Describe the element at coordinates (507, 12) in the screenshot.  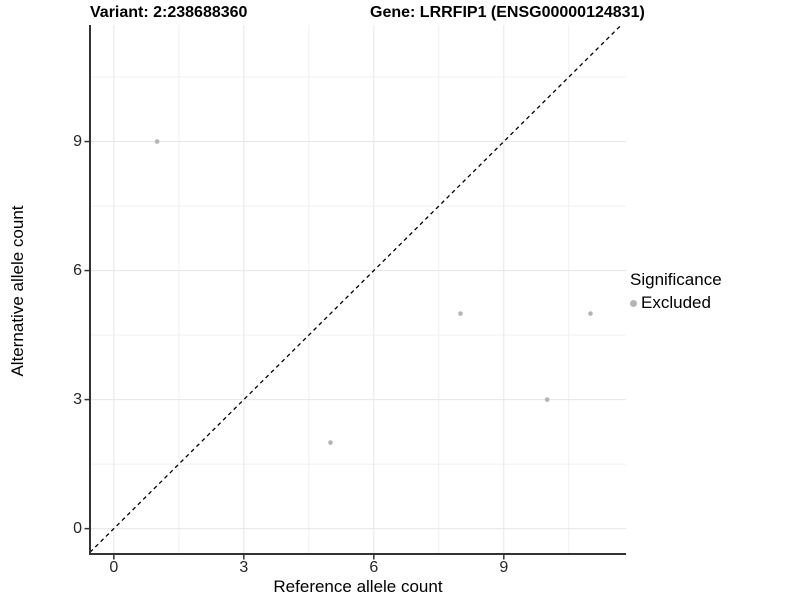
I see `gene-title: Gene: LRRFIP1 (ENSG00000124831)` at that location.